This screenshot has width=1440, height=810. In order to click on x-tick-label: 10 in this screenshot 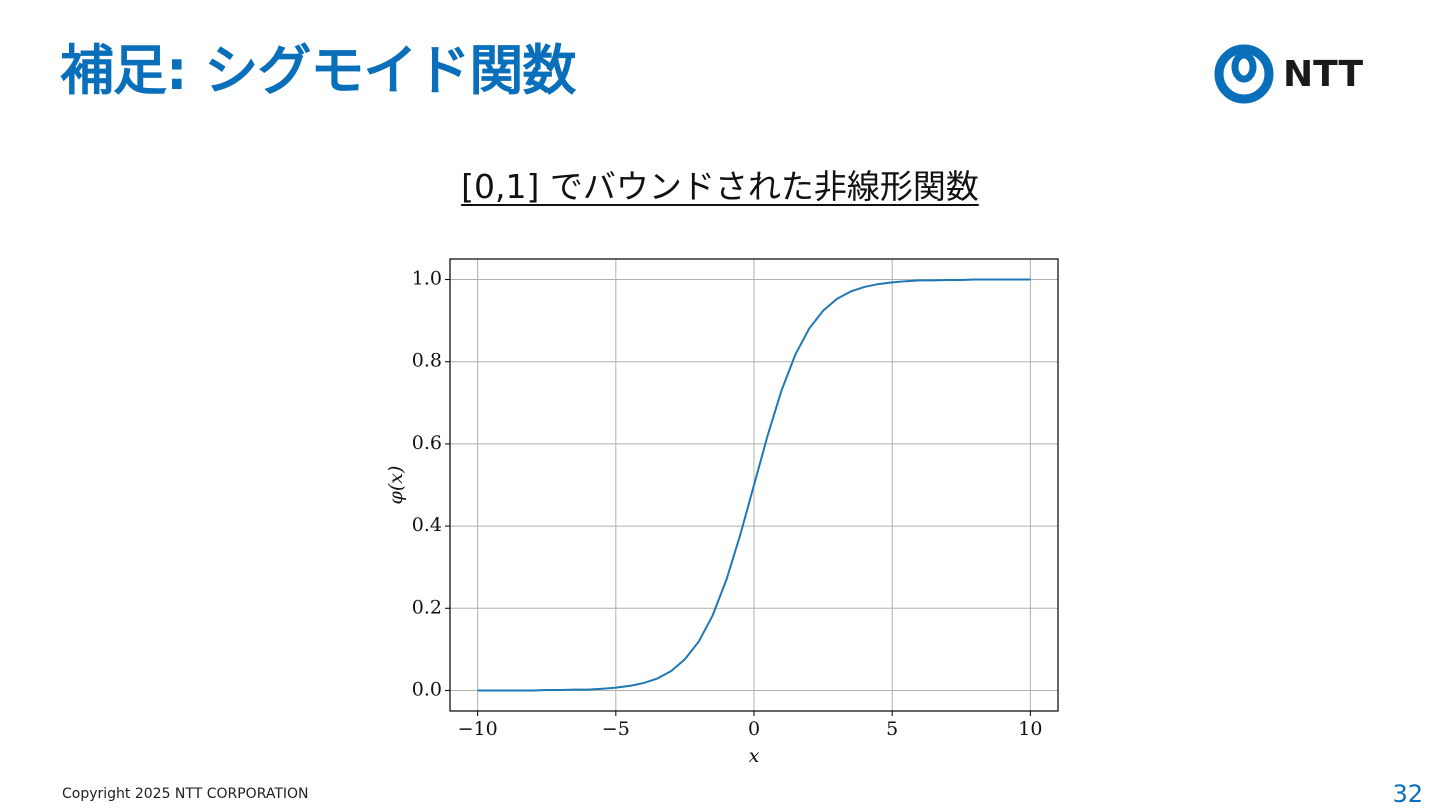, I will do `click(1030, 729)`.